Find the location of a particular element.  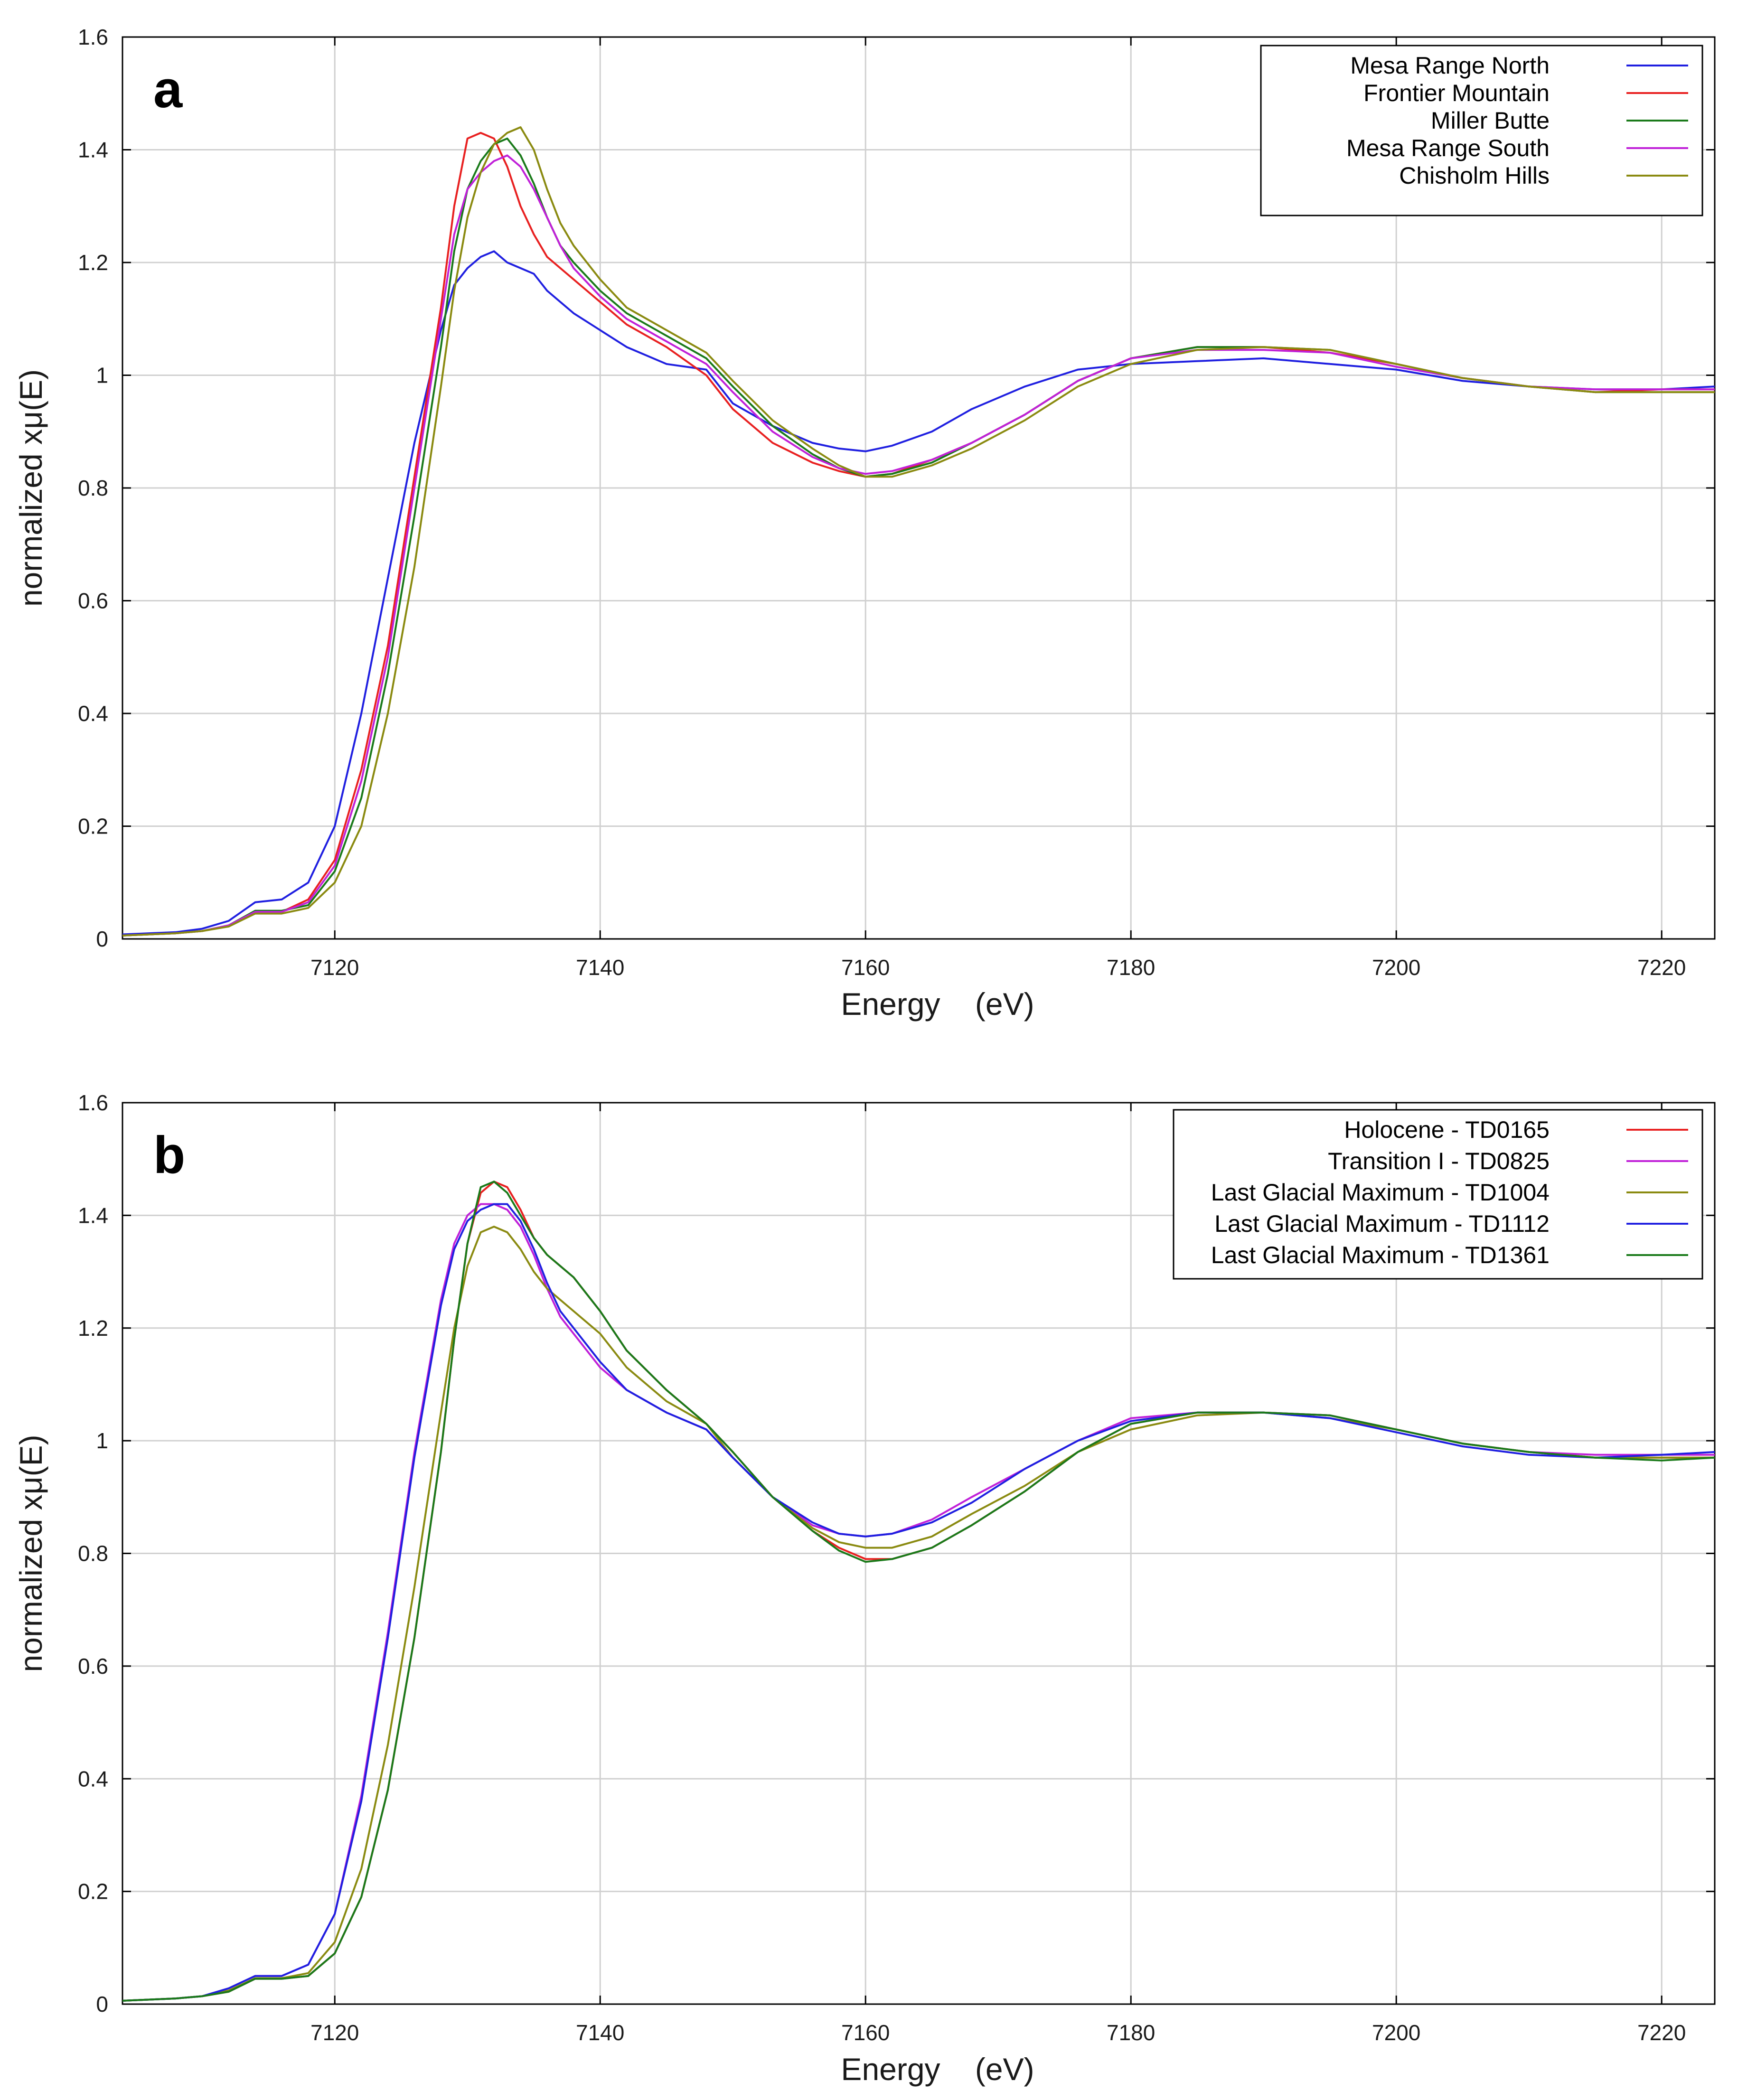

legend-label: Chisholm Hills is located at coordinates (1474, 175).